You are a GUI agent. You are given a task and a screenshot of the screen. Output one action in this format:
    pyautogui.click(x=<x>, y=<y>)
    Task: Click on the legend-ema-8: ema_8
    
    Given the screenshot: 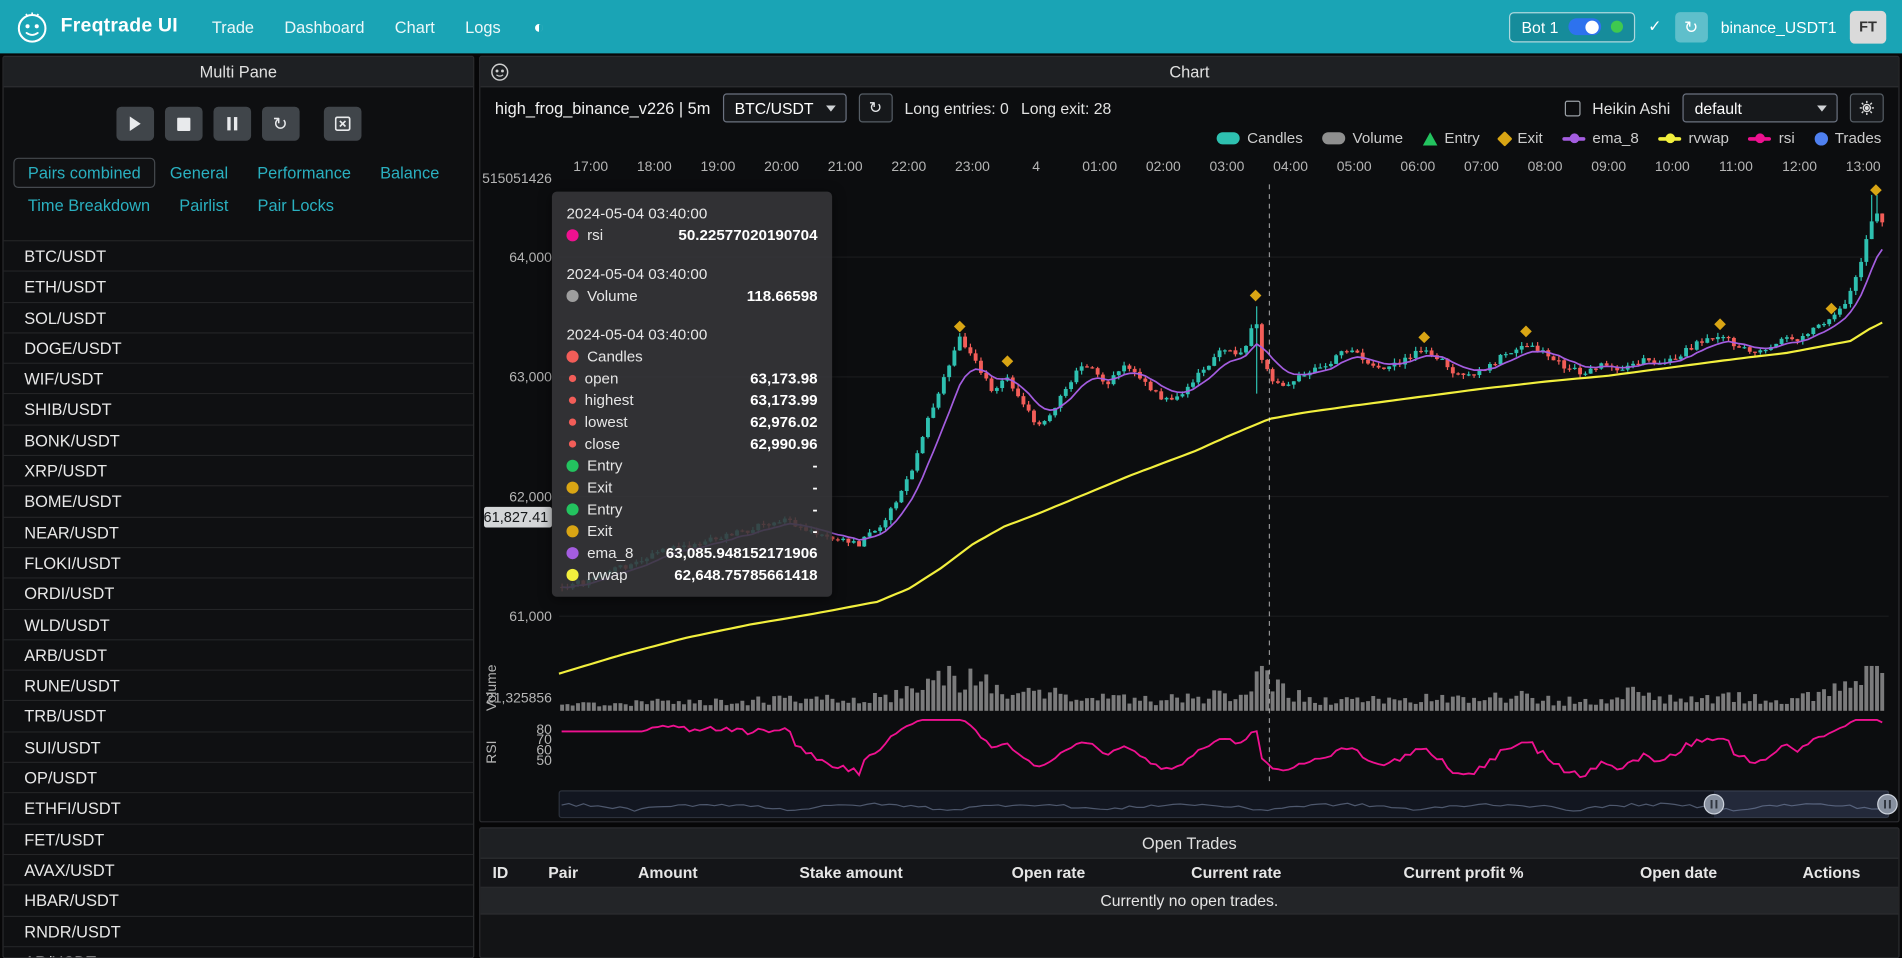 What is the action you would take?
    pyautogui.click(x=1600, y=138)
    